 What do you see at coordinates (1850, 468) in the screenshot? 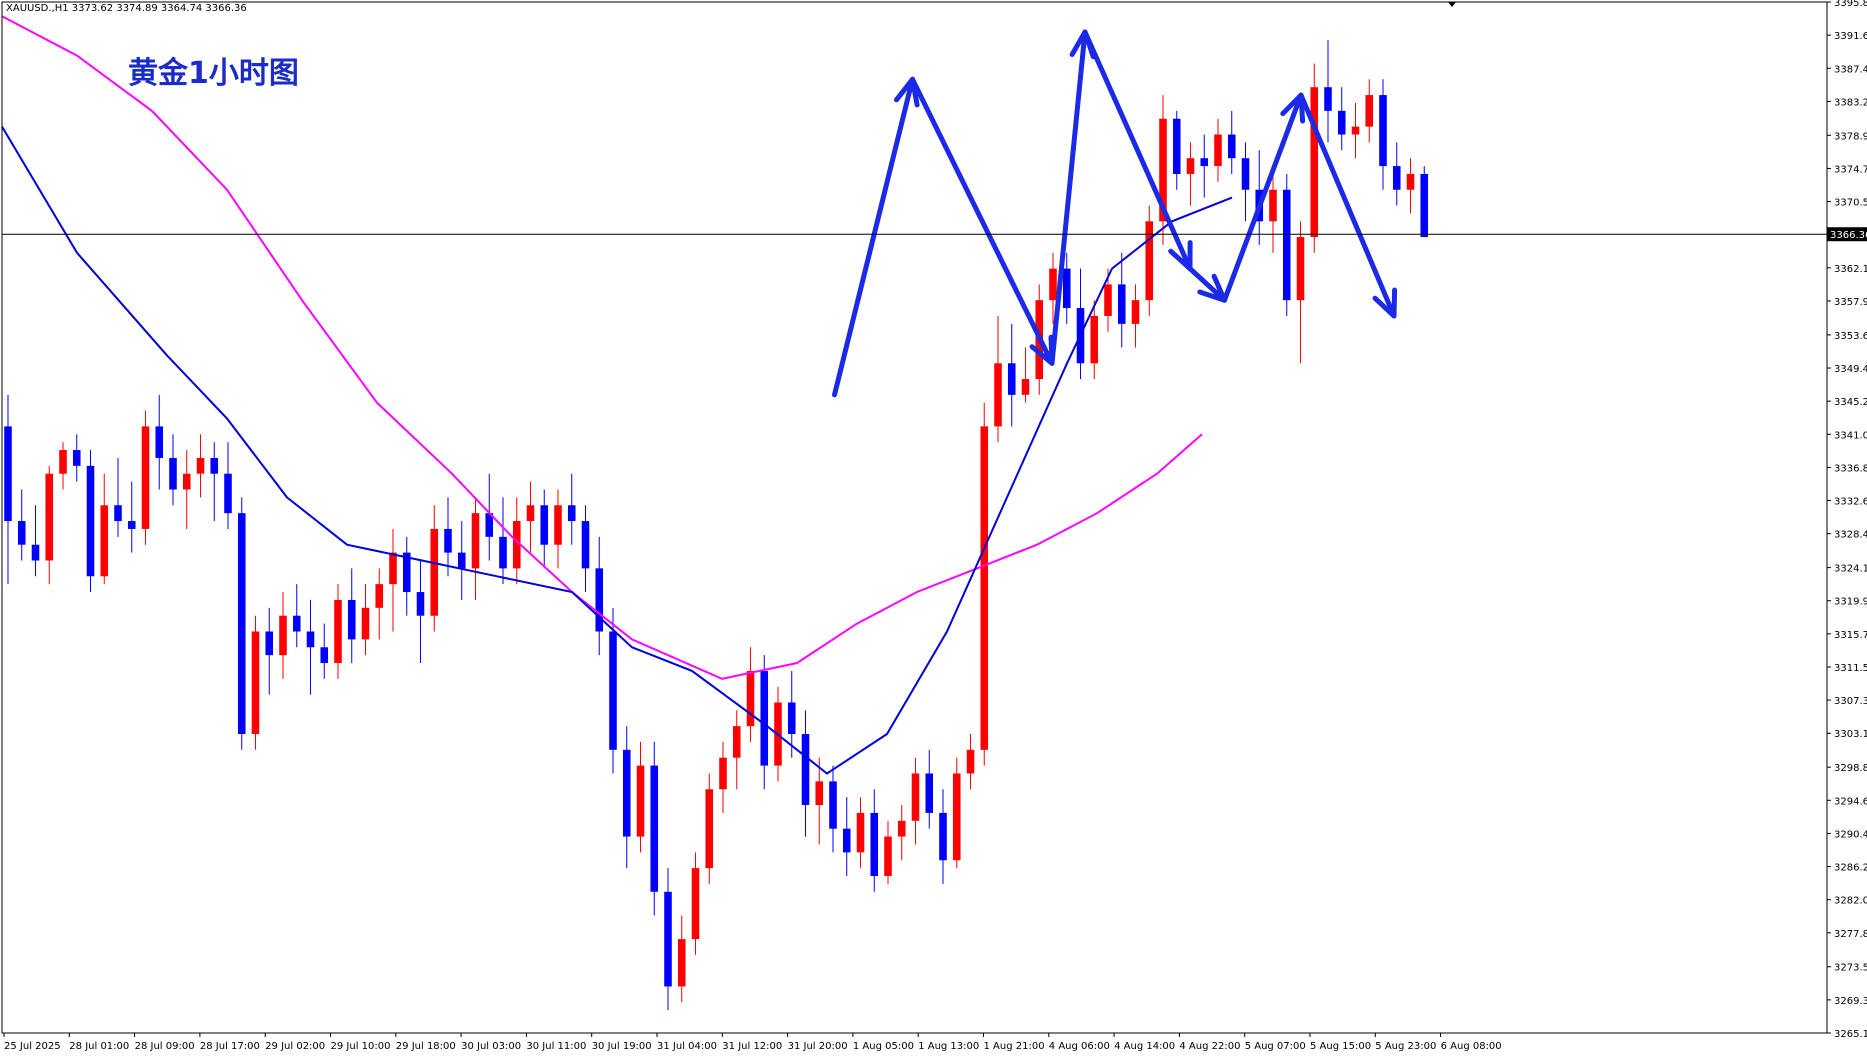
I see `y-tick-label: 3336.80` at bounding box center [1850, 468].